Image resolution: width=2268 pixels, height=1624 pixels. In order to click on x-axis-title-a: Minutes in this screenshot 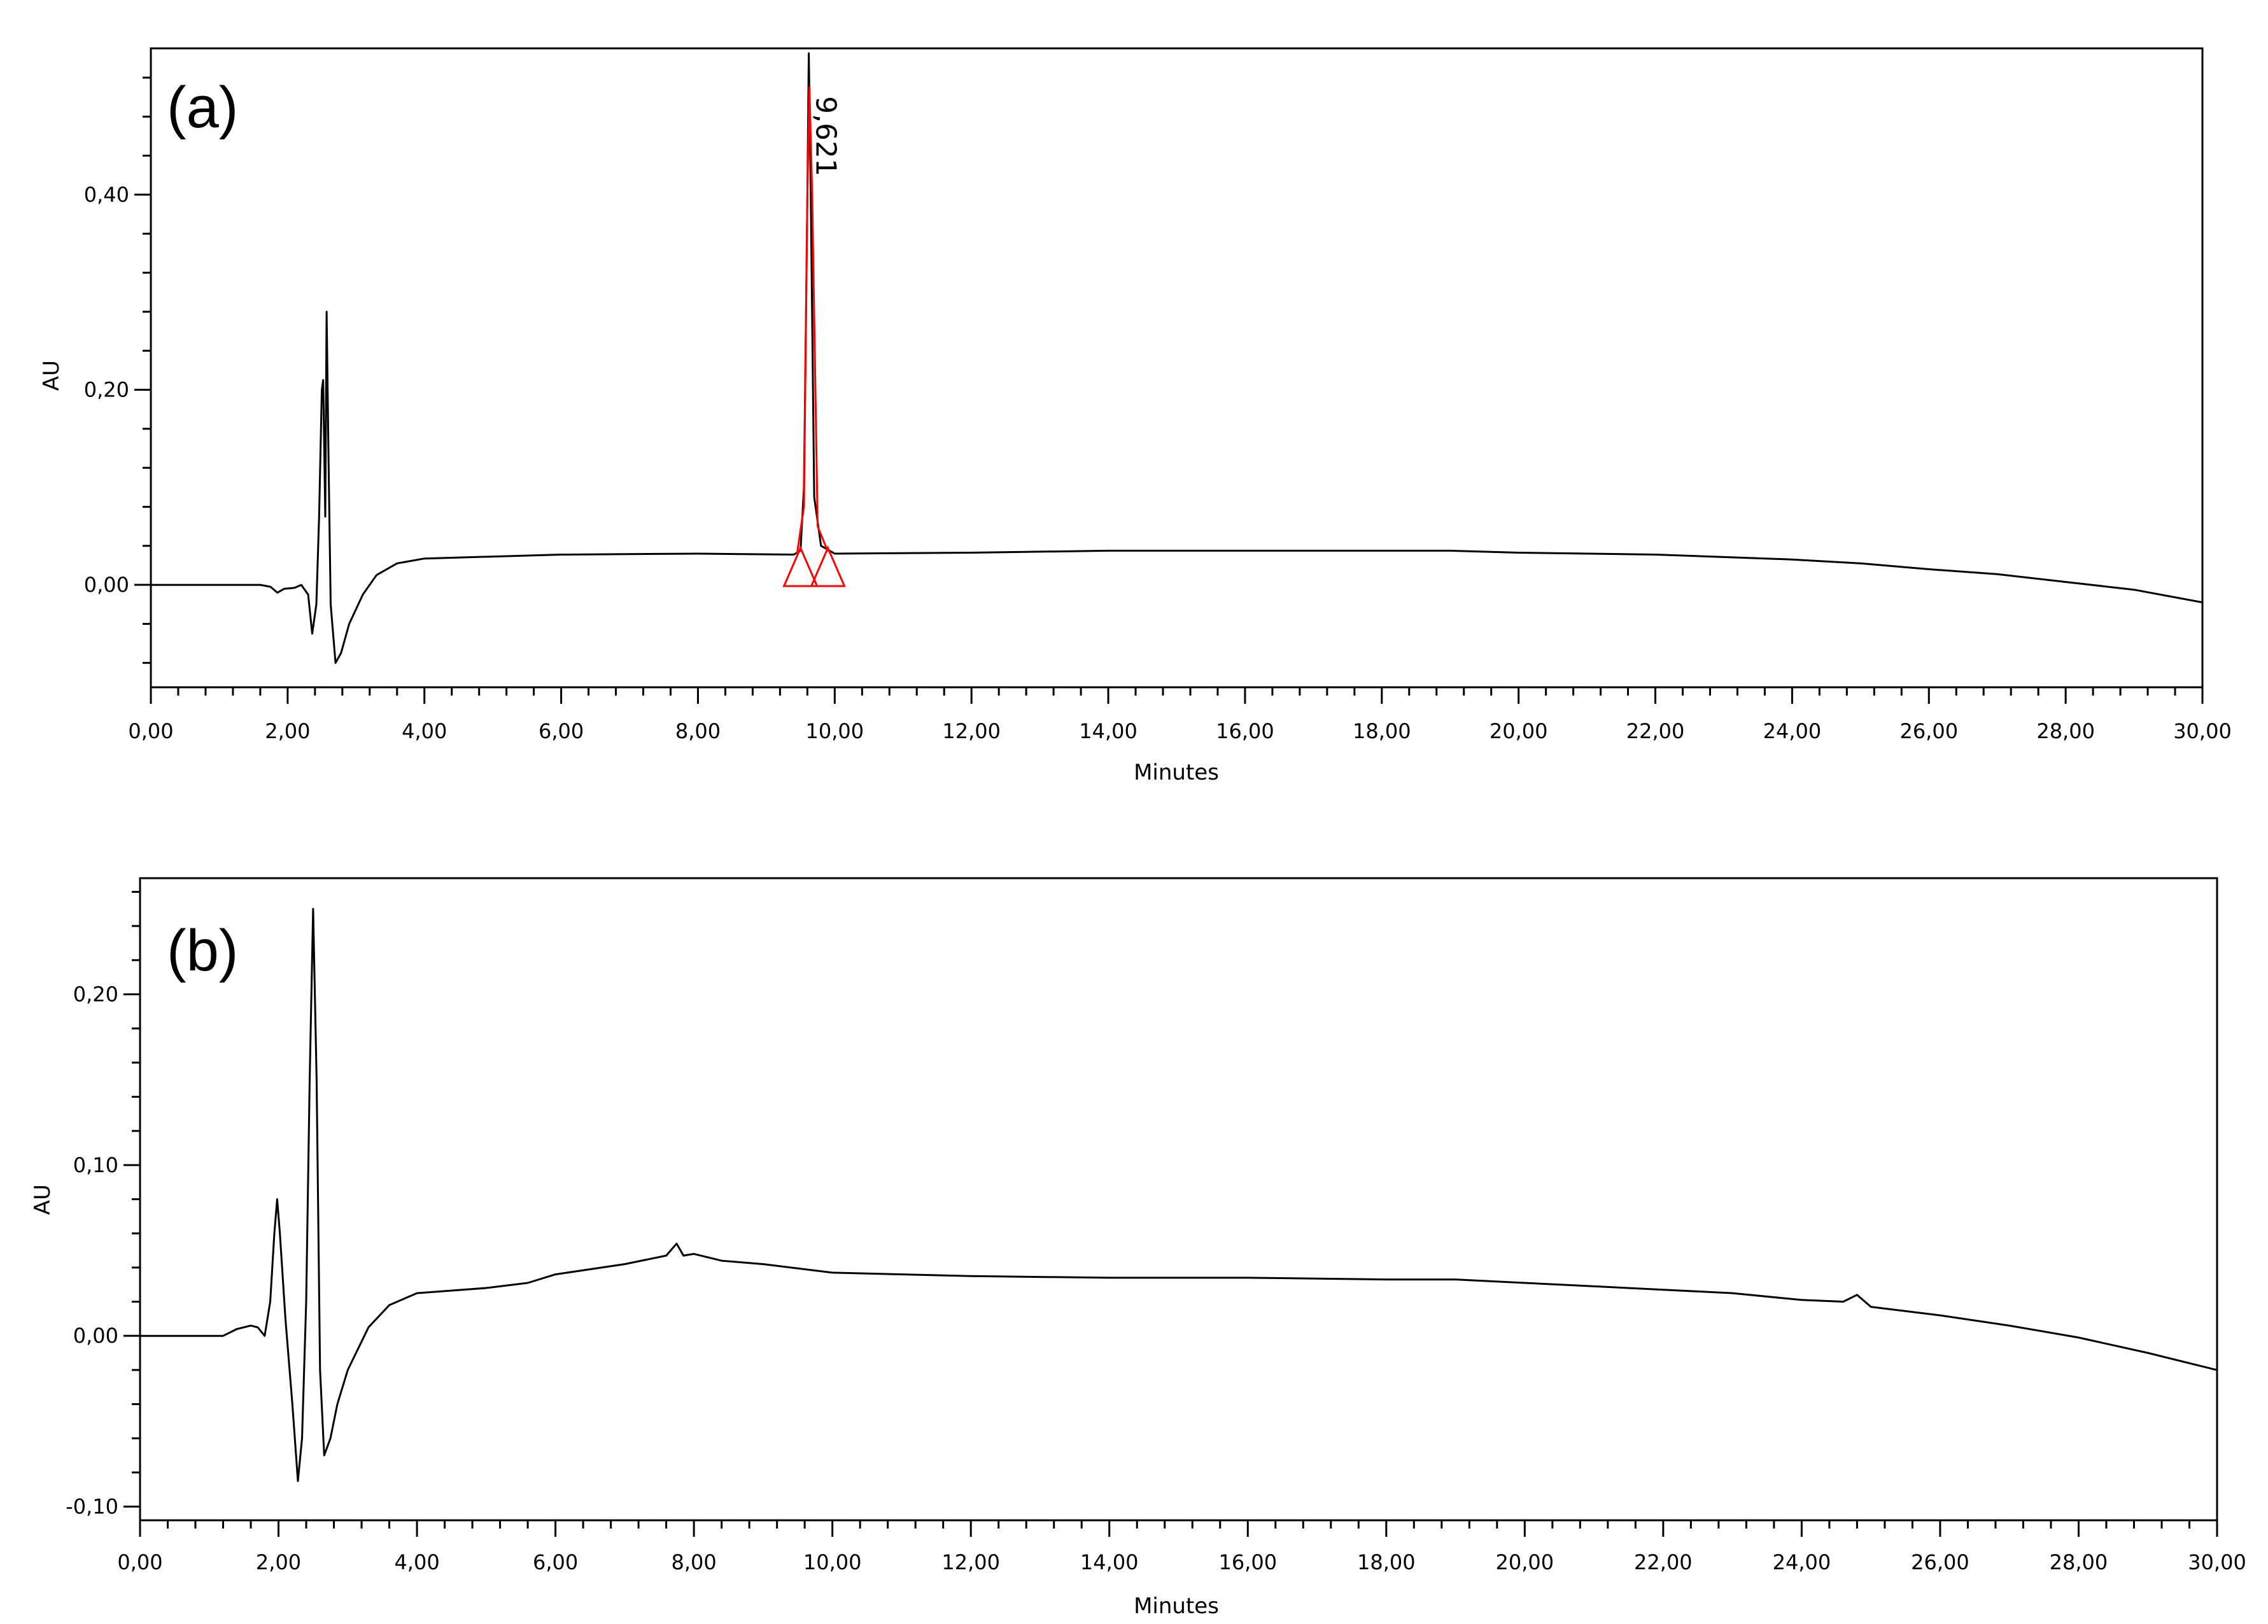, I will do `click(1176, 772)`.